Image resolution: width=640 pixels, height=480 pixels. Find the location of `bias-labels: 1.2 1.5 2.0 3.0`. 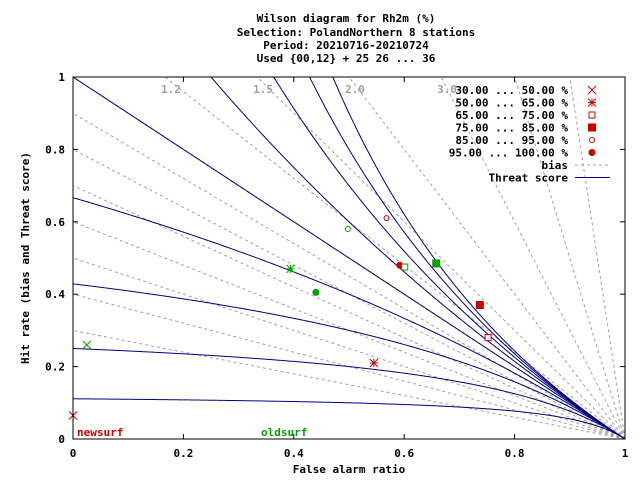

bias-labels: 1.2 1.5 2.0 3.0 is located at coordinates (309, 89).